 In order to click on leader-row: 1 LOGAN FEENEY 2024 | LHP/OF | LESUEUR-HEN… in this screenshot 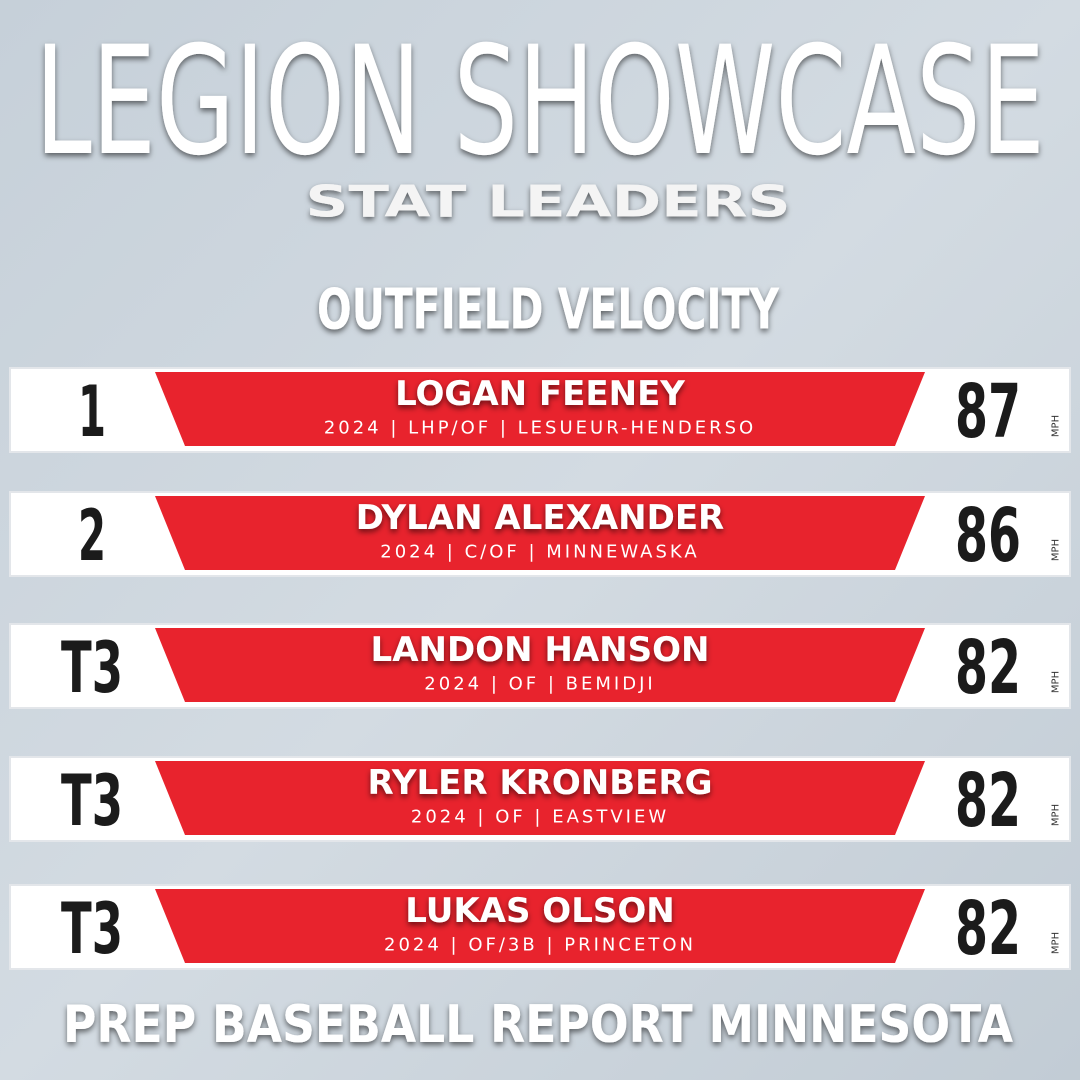, I will do `click(540, 411)`.